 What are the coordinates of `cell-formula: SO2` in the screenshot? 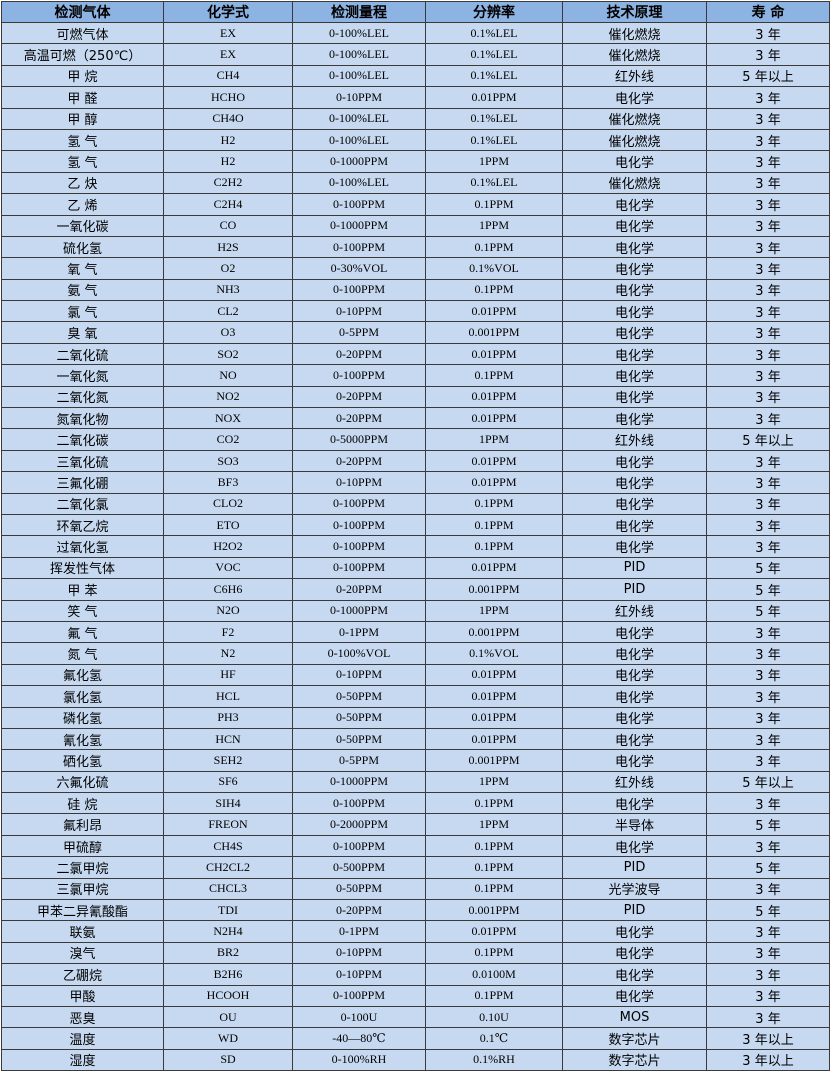 It's located at (228, 354).